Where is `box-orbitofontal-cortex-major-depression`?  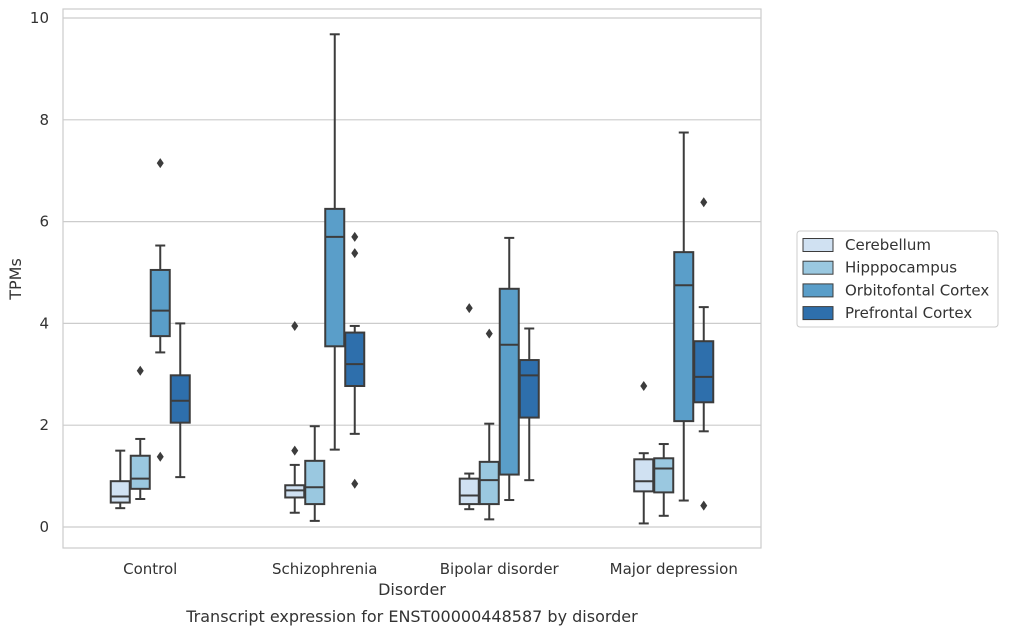 box-orbitofontal-cortex-major-depression is located at coordinates (684, 316).